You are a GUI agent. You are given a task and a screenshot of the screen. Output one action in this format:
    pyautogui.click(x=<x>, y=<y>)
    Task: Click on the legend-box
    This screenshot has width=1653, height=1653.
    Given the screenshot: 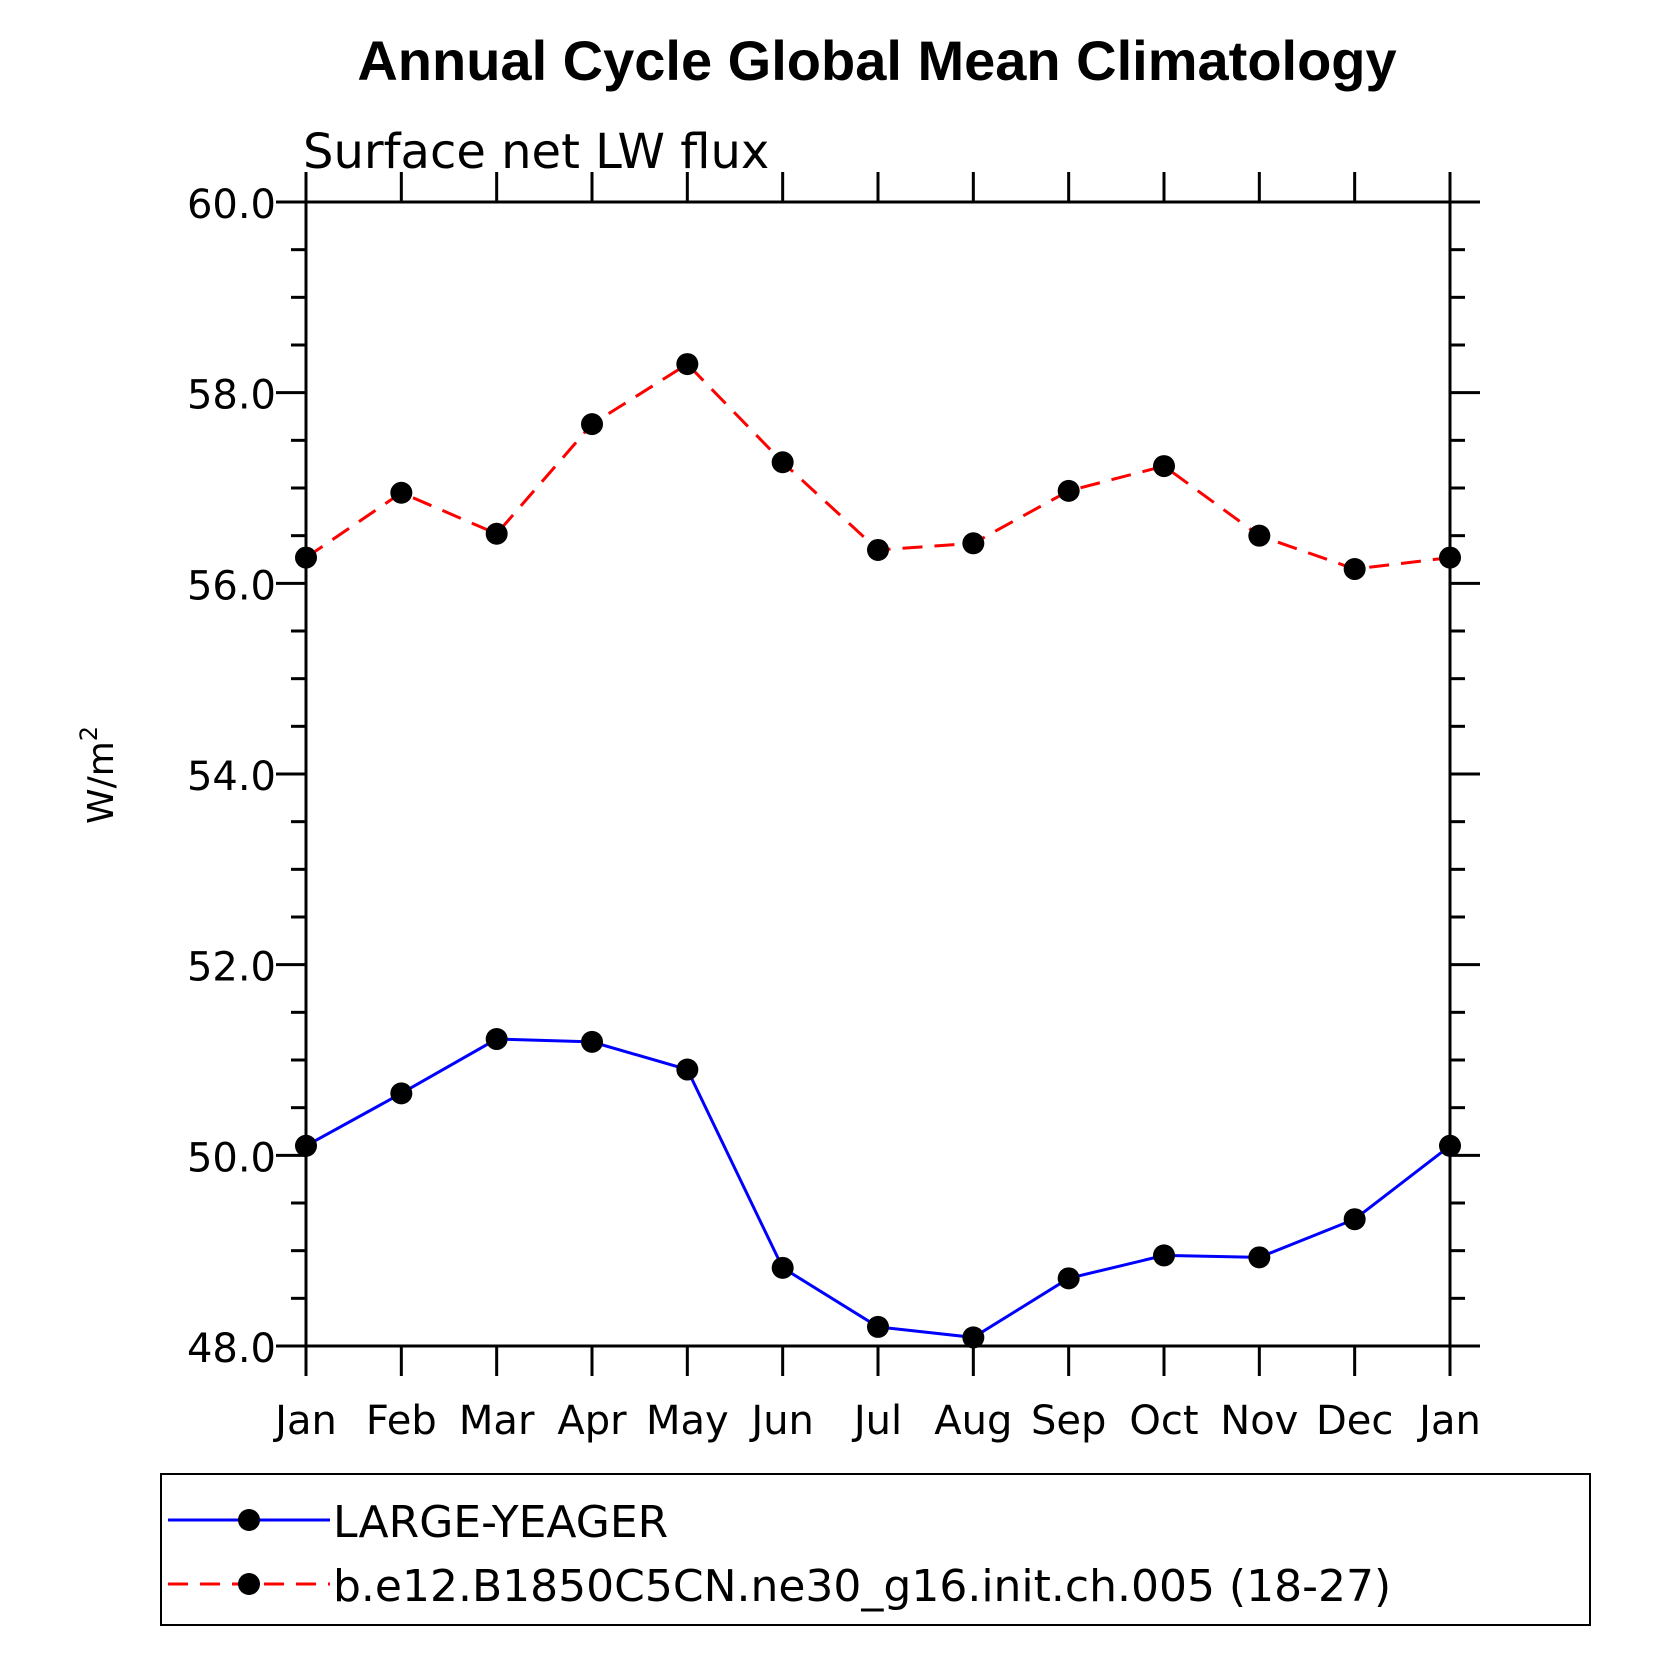 What is the action you would take?
    pyautogui.click(x=875, y=1549)
    